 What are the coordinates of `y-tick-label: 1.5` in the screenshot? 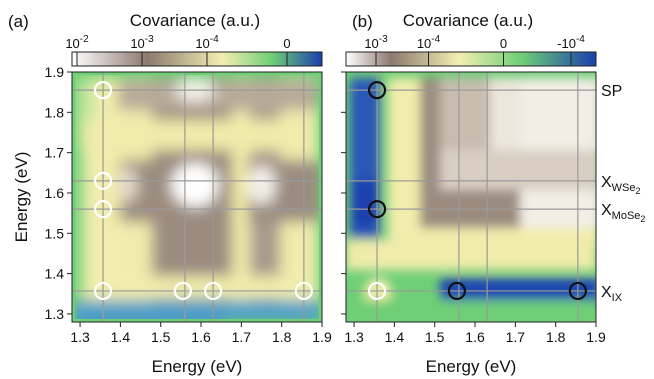 It's located at (55, 233).